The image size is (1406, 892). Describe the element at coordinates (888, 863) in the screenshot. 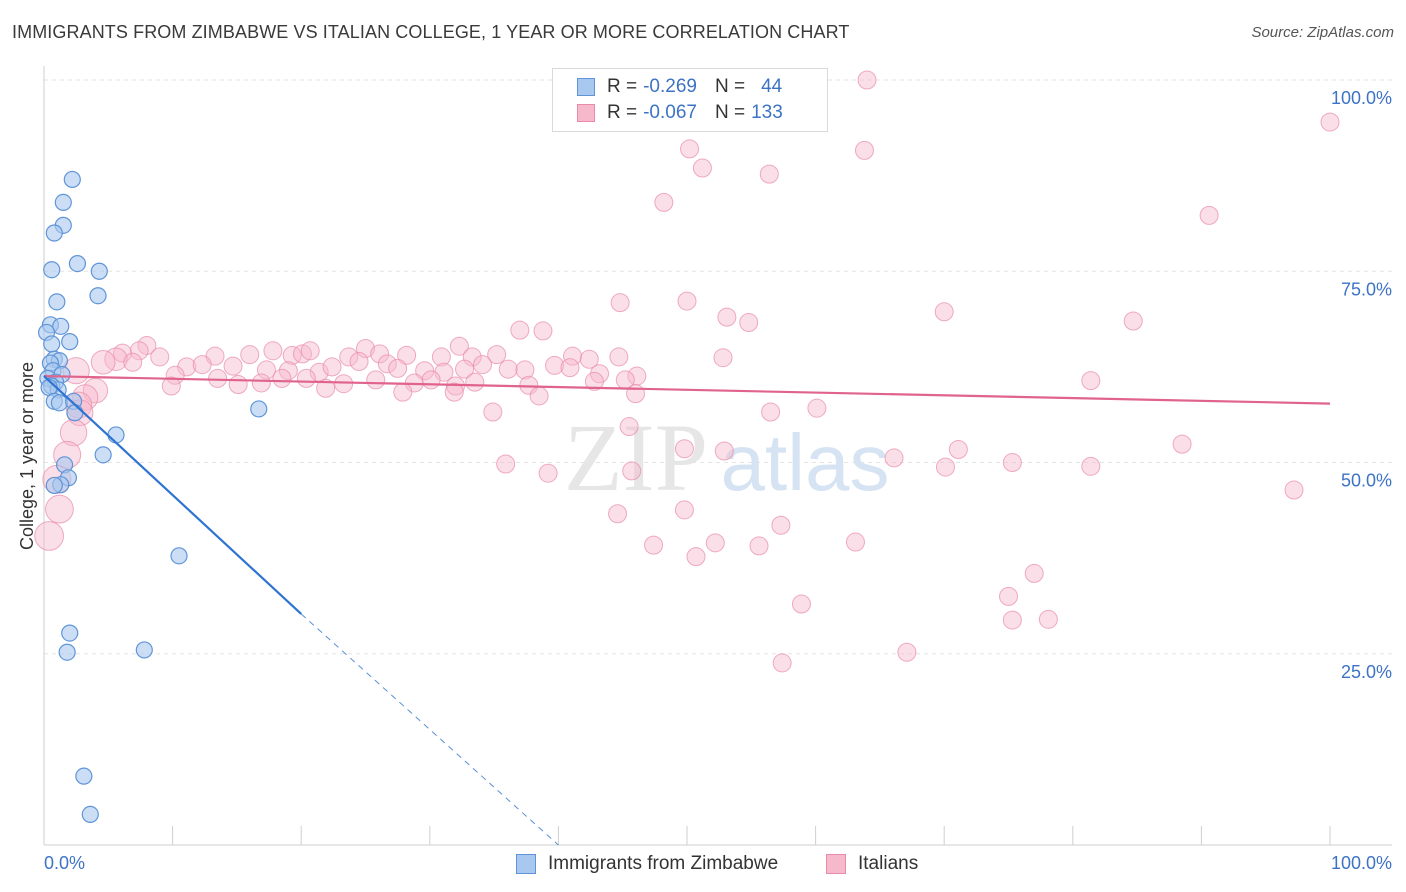

I see `bottom-legend-label-italians: Italians` at that location.